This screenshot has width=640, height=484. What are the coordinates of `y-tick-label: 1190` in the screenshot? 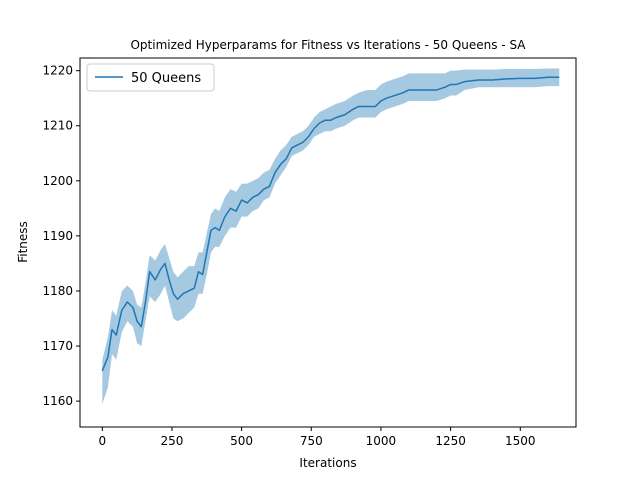 It's located at (57, 236).